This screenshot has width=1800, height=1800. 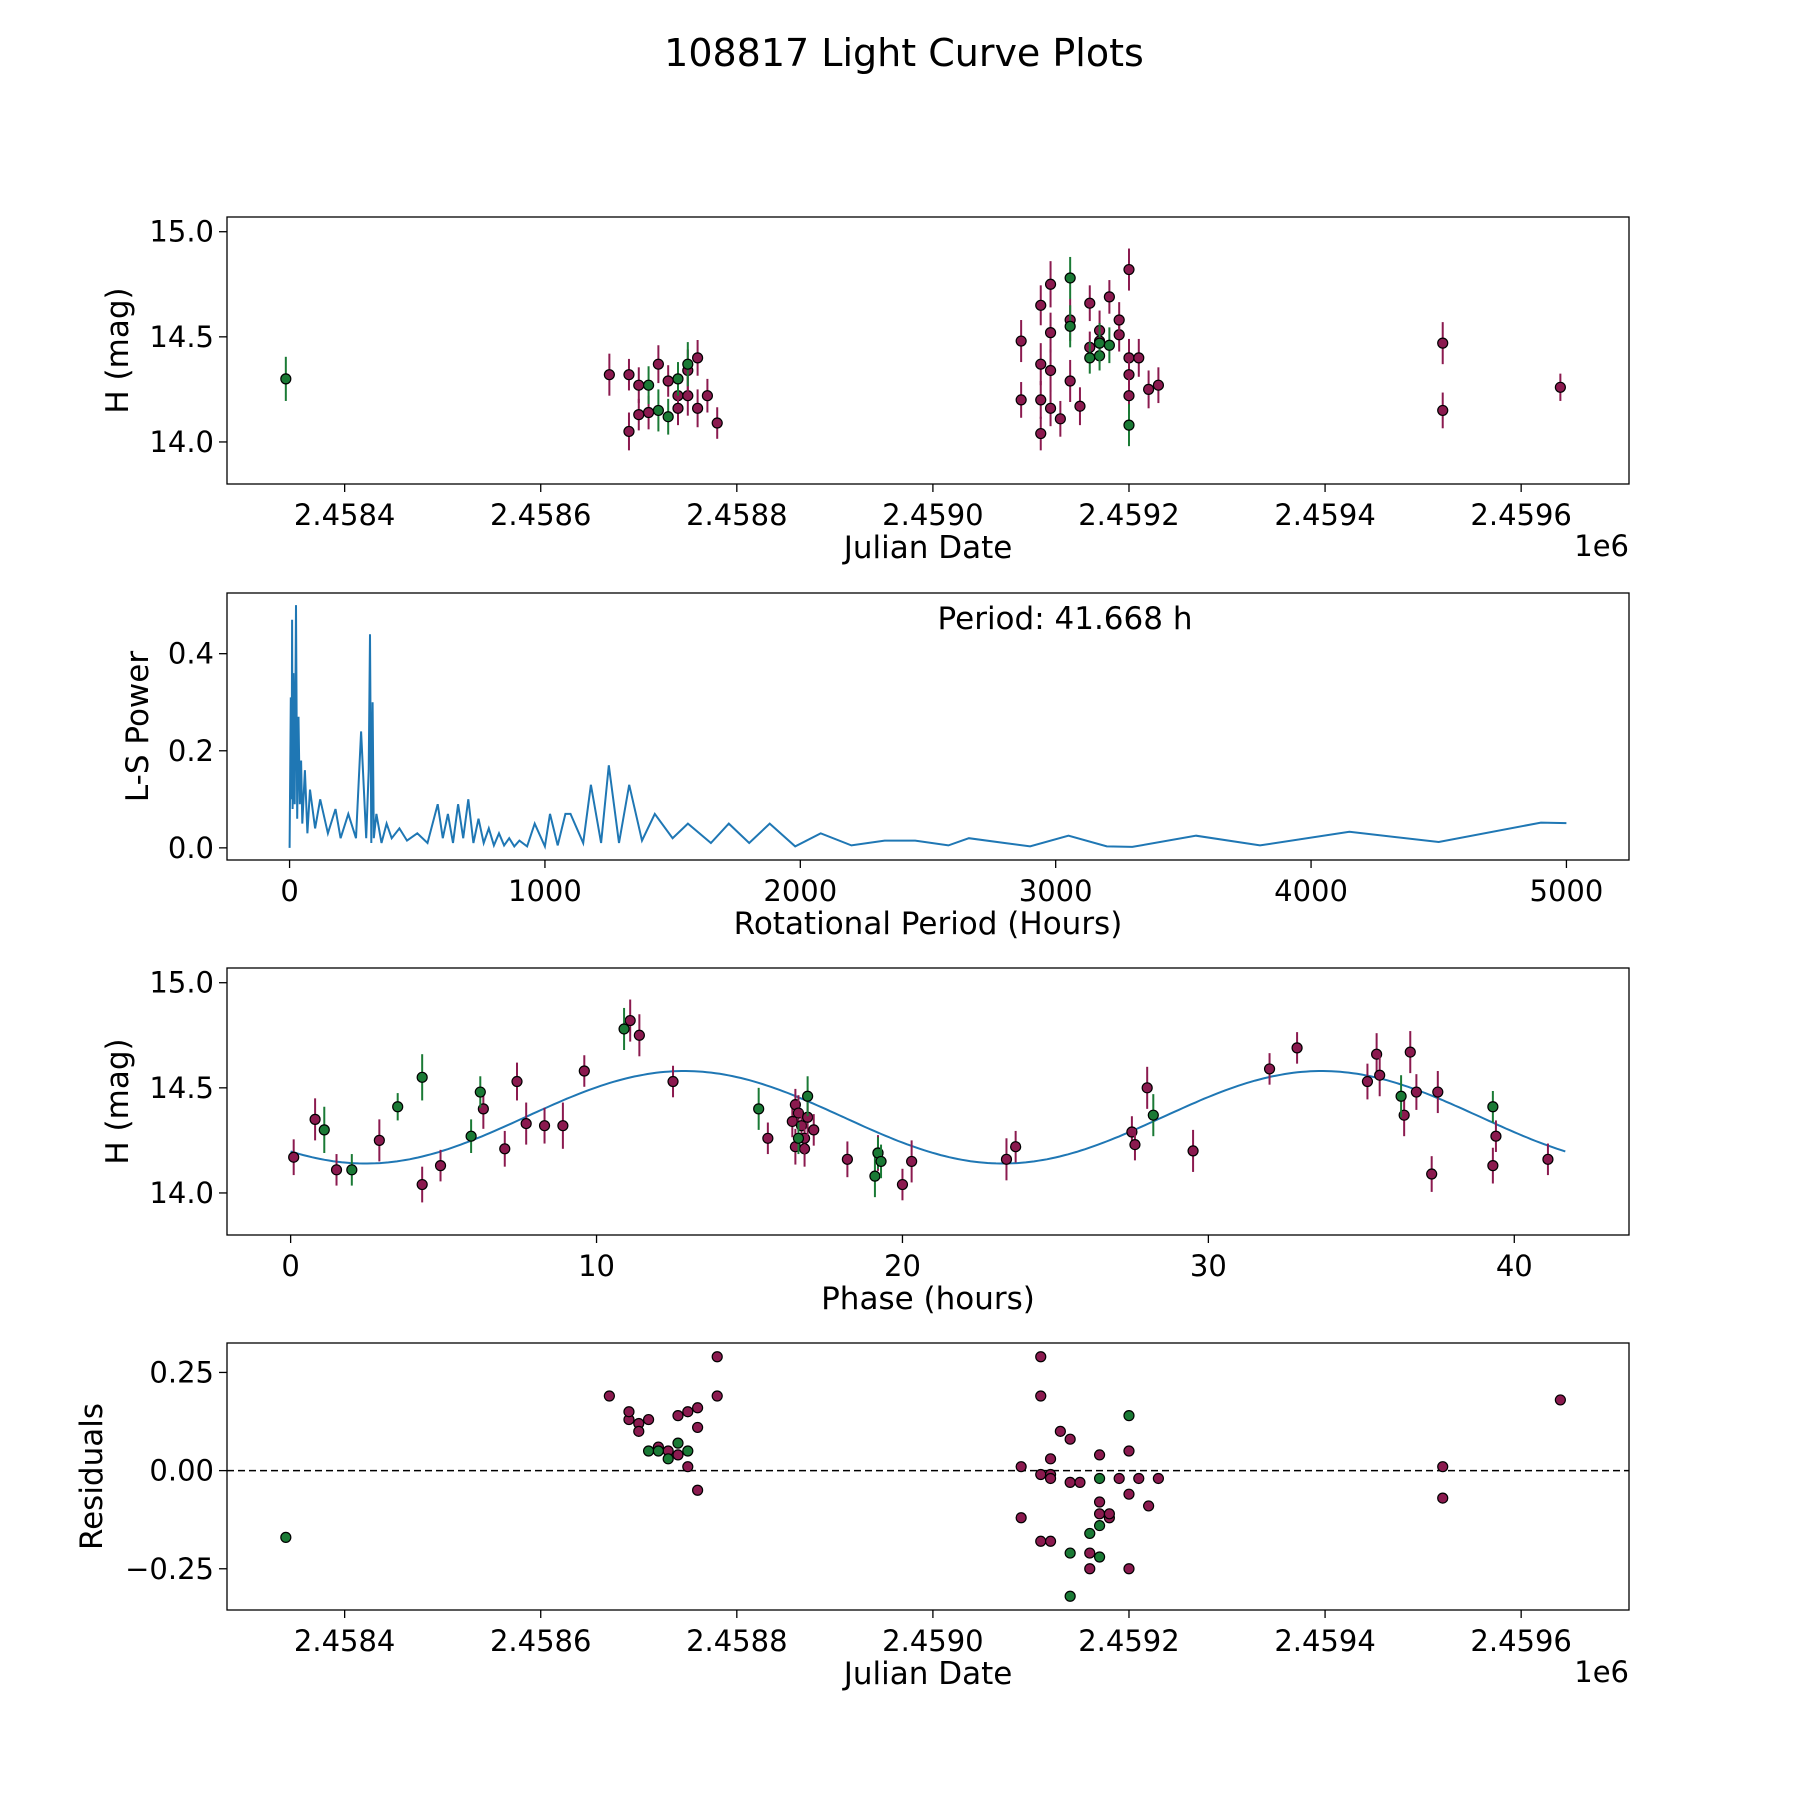 I want to click on x-tick-label: 2.4584, so click(x=344, y=515).